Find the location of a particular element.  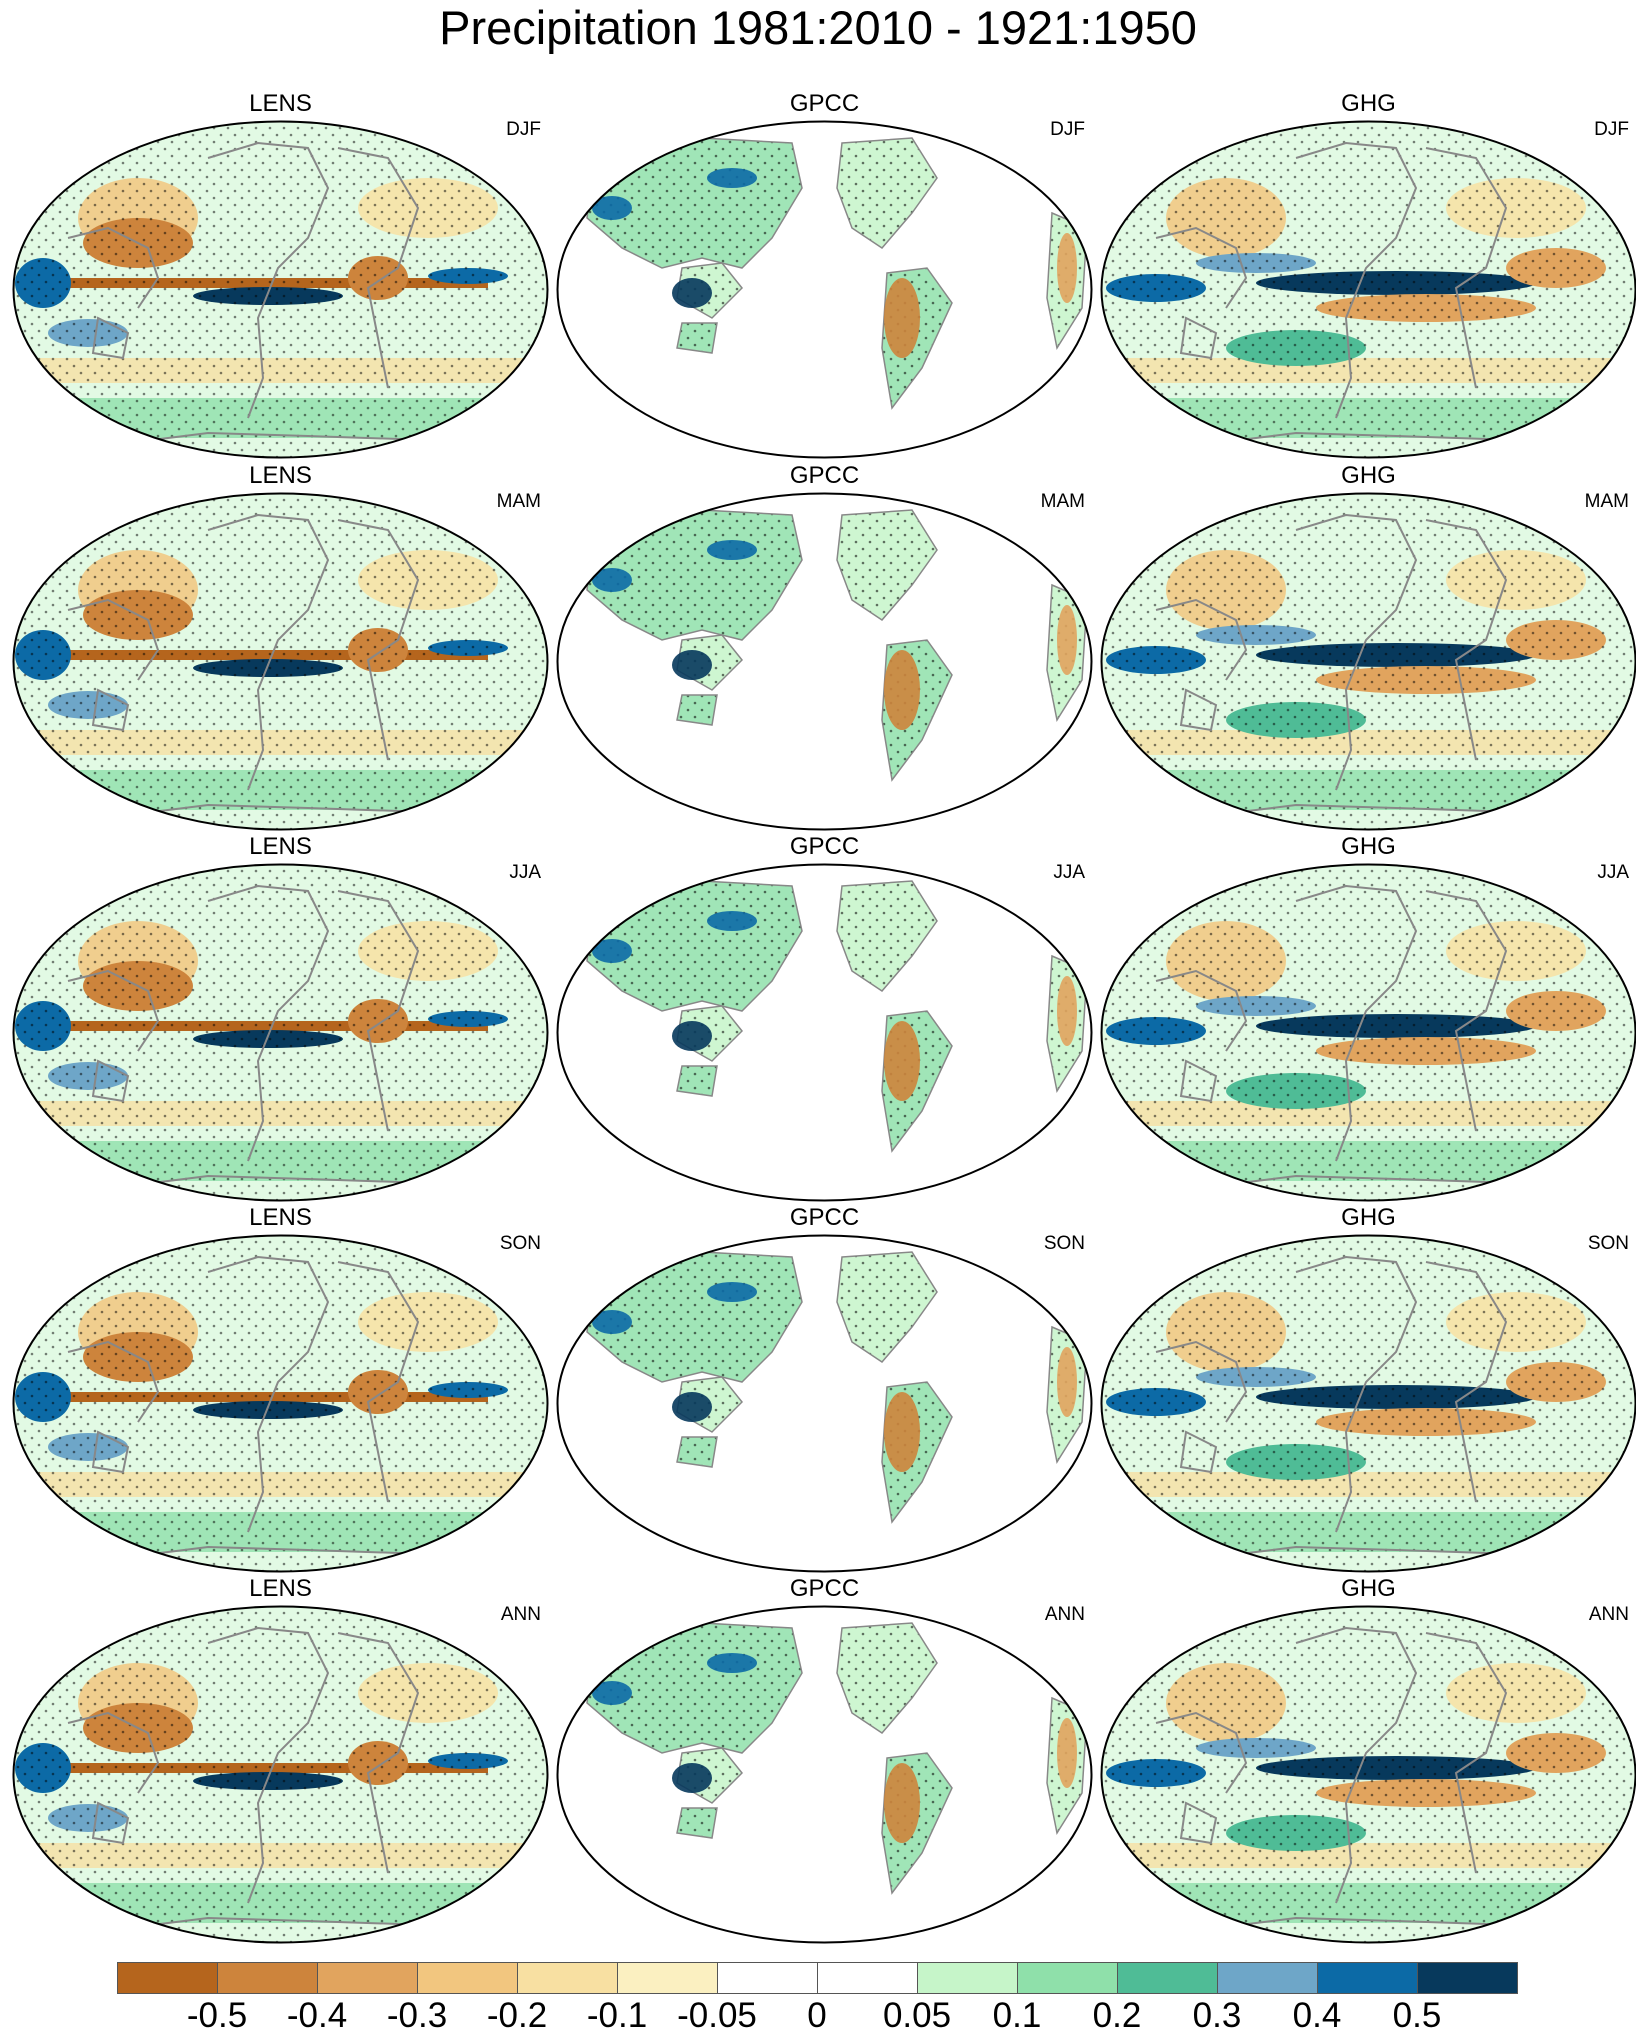

map-panel-lens-djf: LENS DJF is located at coordinates (280, 275).